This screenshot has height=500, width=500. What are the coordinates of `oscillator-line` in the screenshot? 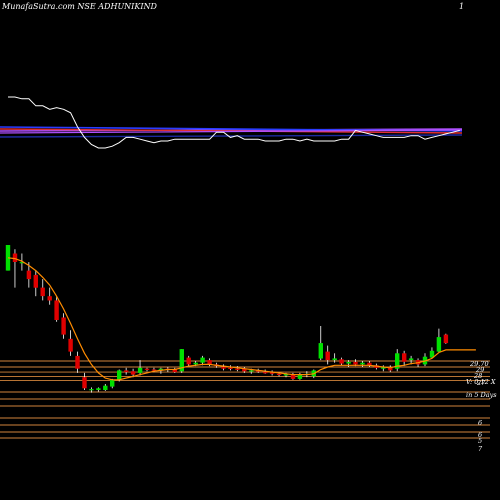 It's located at (234, 122).